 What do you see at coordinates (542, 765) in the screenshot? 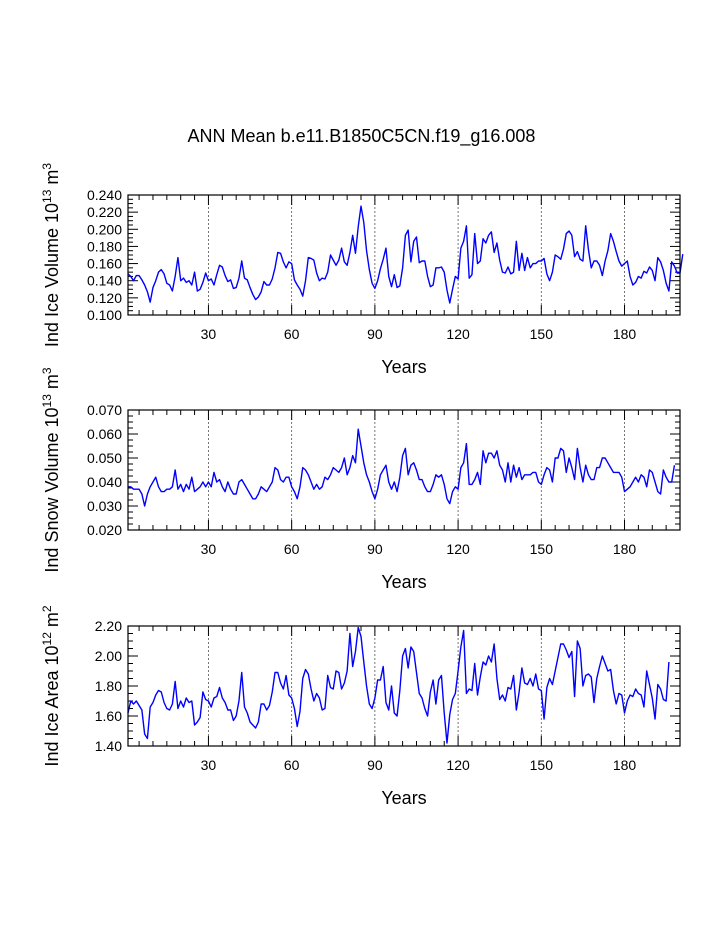
I see `ice-area-xtick-label-4: 150` at bounding box center [542, 765].